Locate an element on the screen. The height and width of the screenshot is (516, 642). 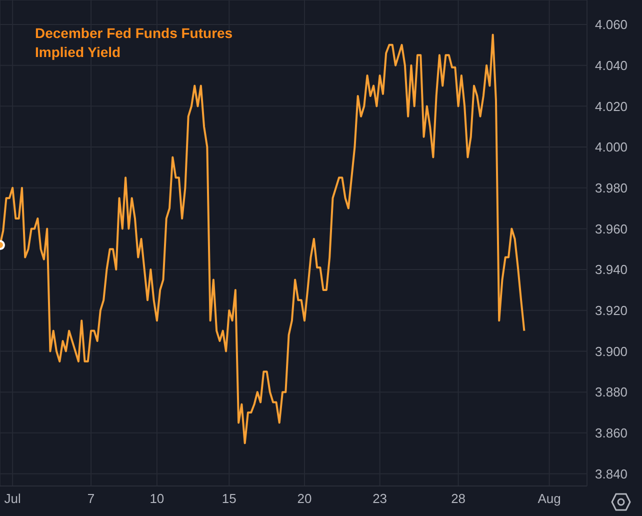
x-tick-label: 15 is located at coordinates (229, 498).